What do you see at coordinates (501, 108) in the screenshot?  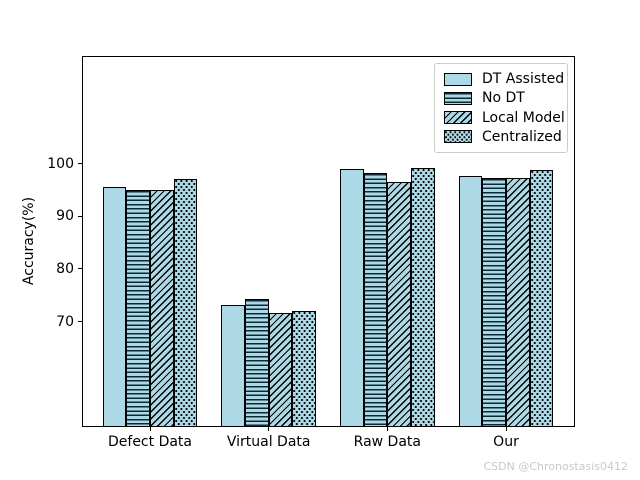 I see `legend: DT Assisted No DT Local Model Centralized` at bounding box center [501, 108].